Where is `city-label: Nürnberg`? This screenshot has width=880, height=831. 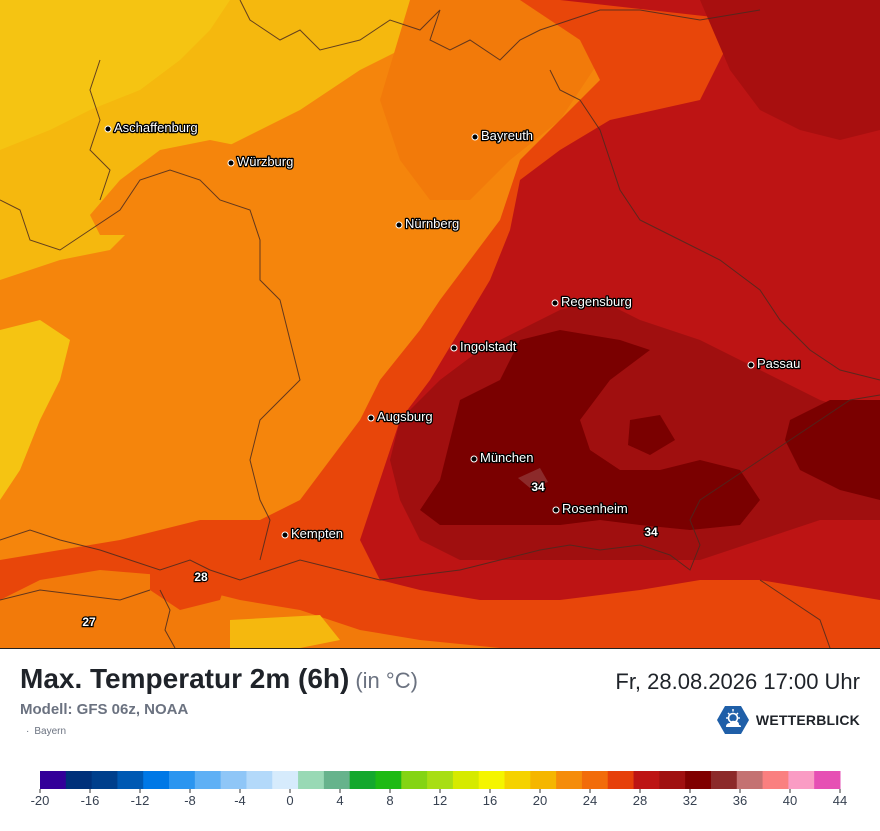
city-label: Nürnberg is located at coordinates (432, 223).